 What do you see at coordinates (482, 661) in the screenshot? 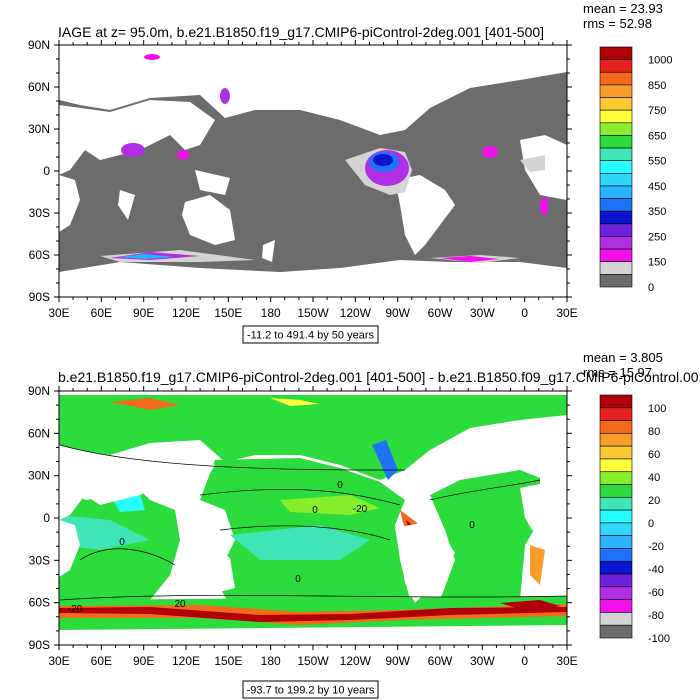
I see `x-tick-label: 30W` at bounding box center [482, 661].